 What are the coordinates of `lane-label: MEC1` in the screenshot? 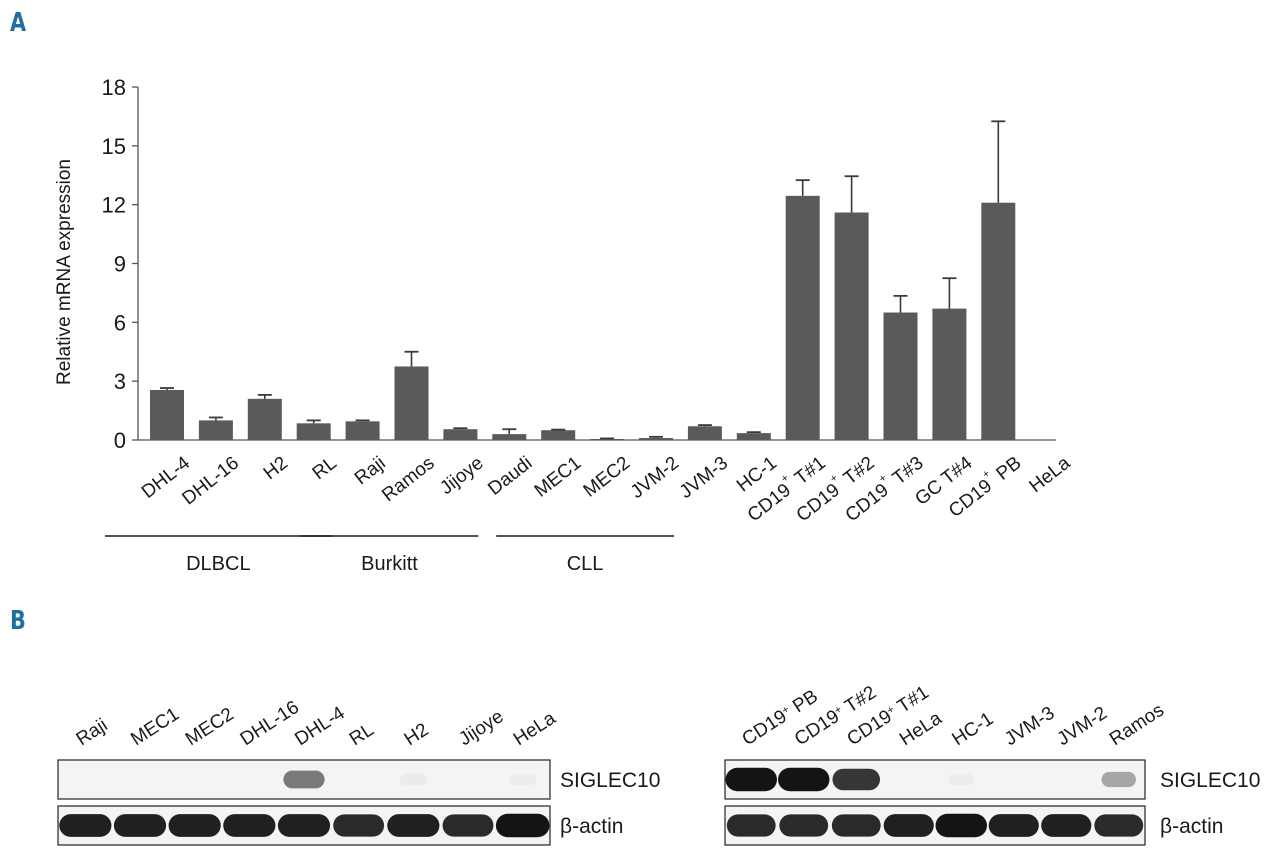 It's located at (155, 727).